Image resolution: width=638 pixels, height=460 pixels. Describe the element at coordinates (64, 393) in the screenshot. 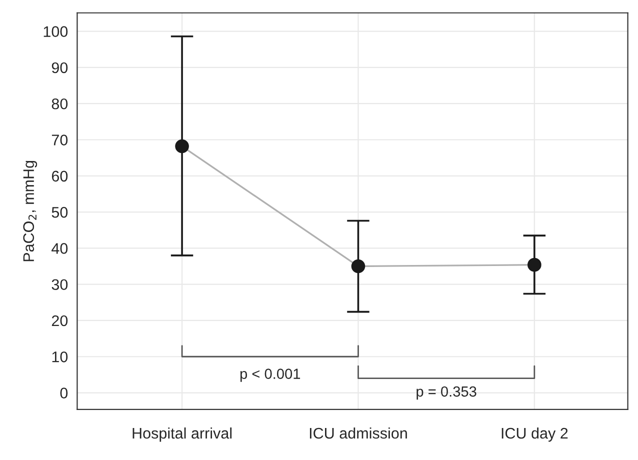

I see `y-tick-label: 0` at that location.